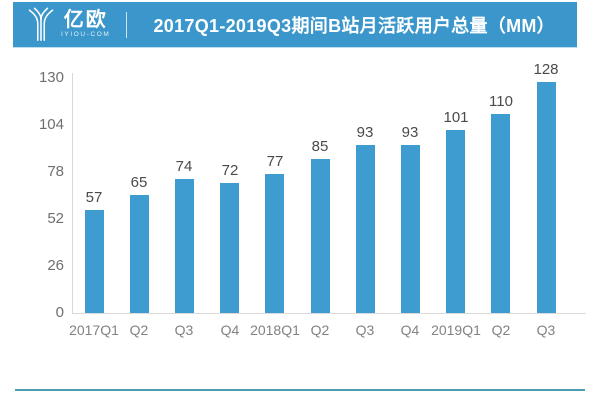 This screenshot has height=400, width=600. What do you see at coordinates (94, 197) in the screenshot?
I see `bar-value-label: 57` at bounding box center [94, 197].